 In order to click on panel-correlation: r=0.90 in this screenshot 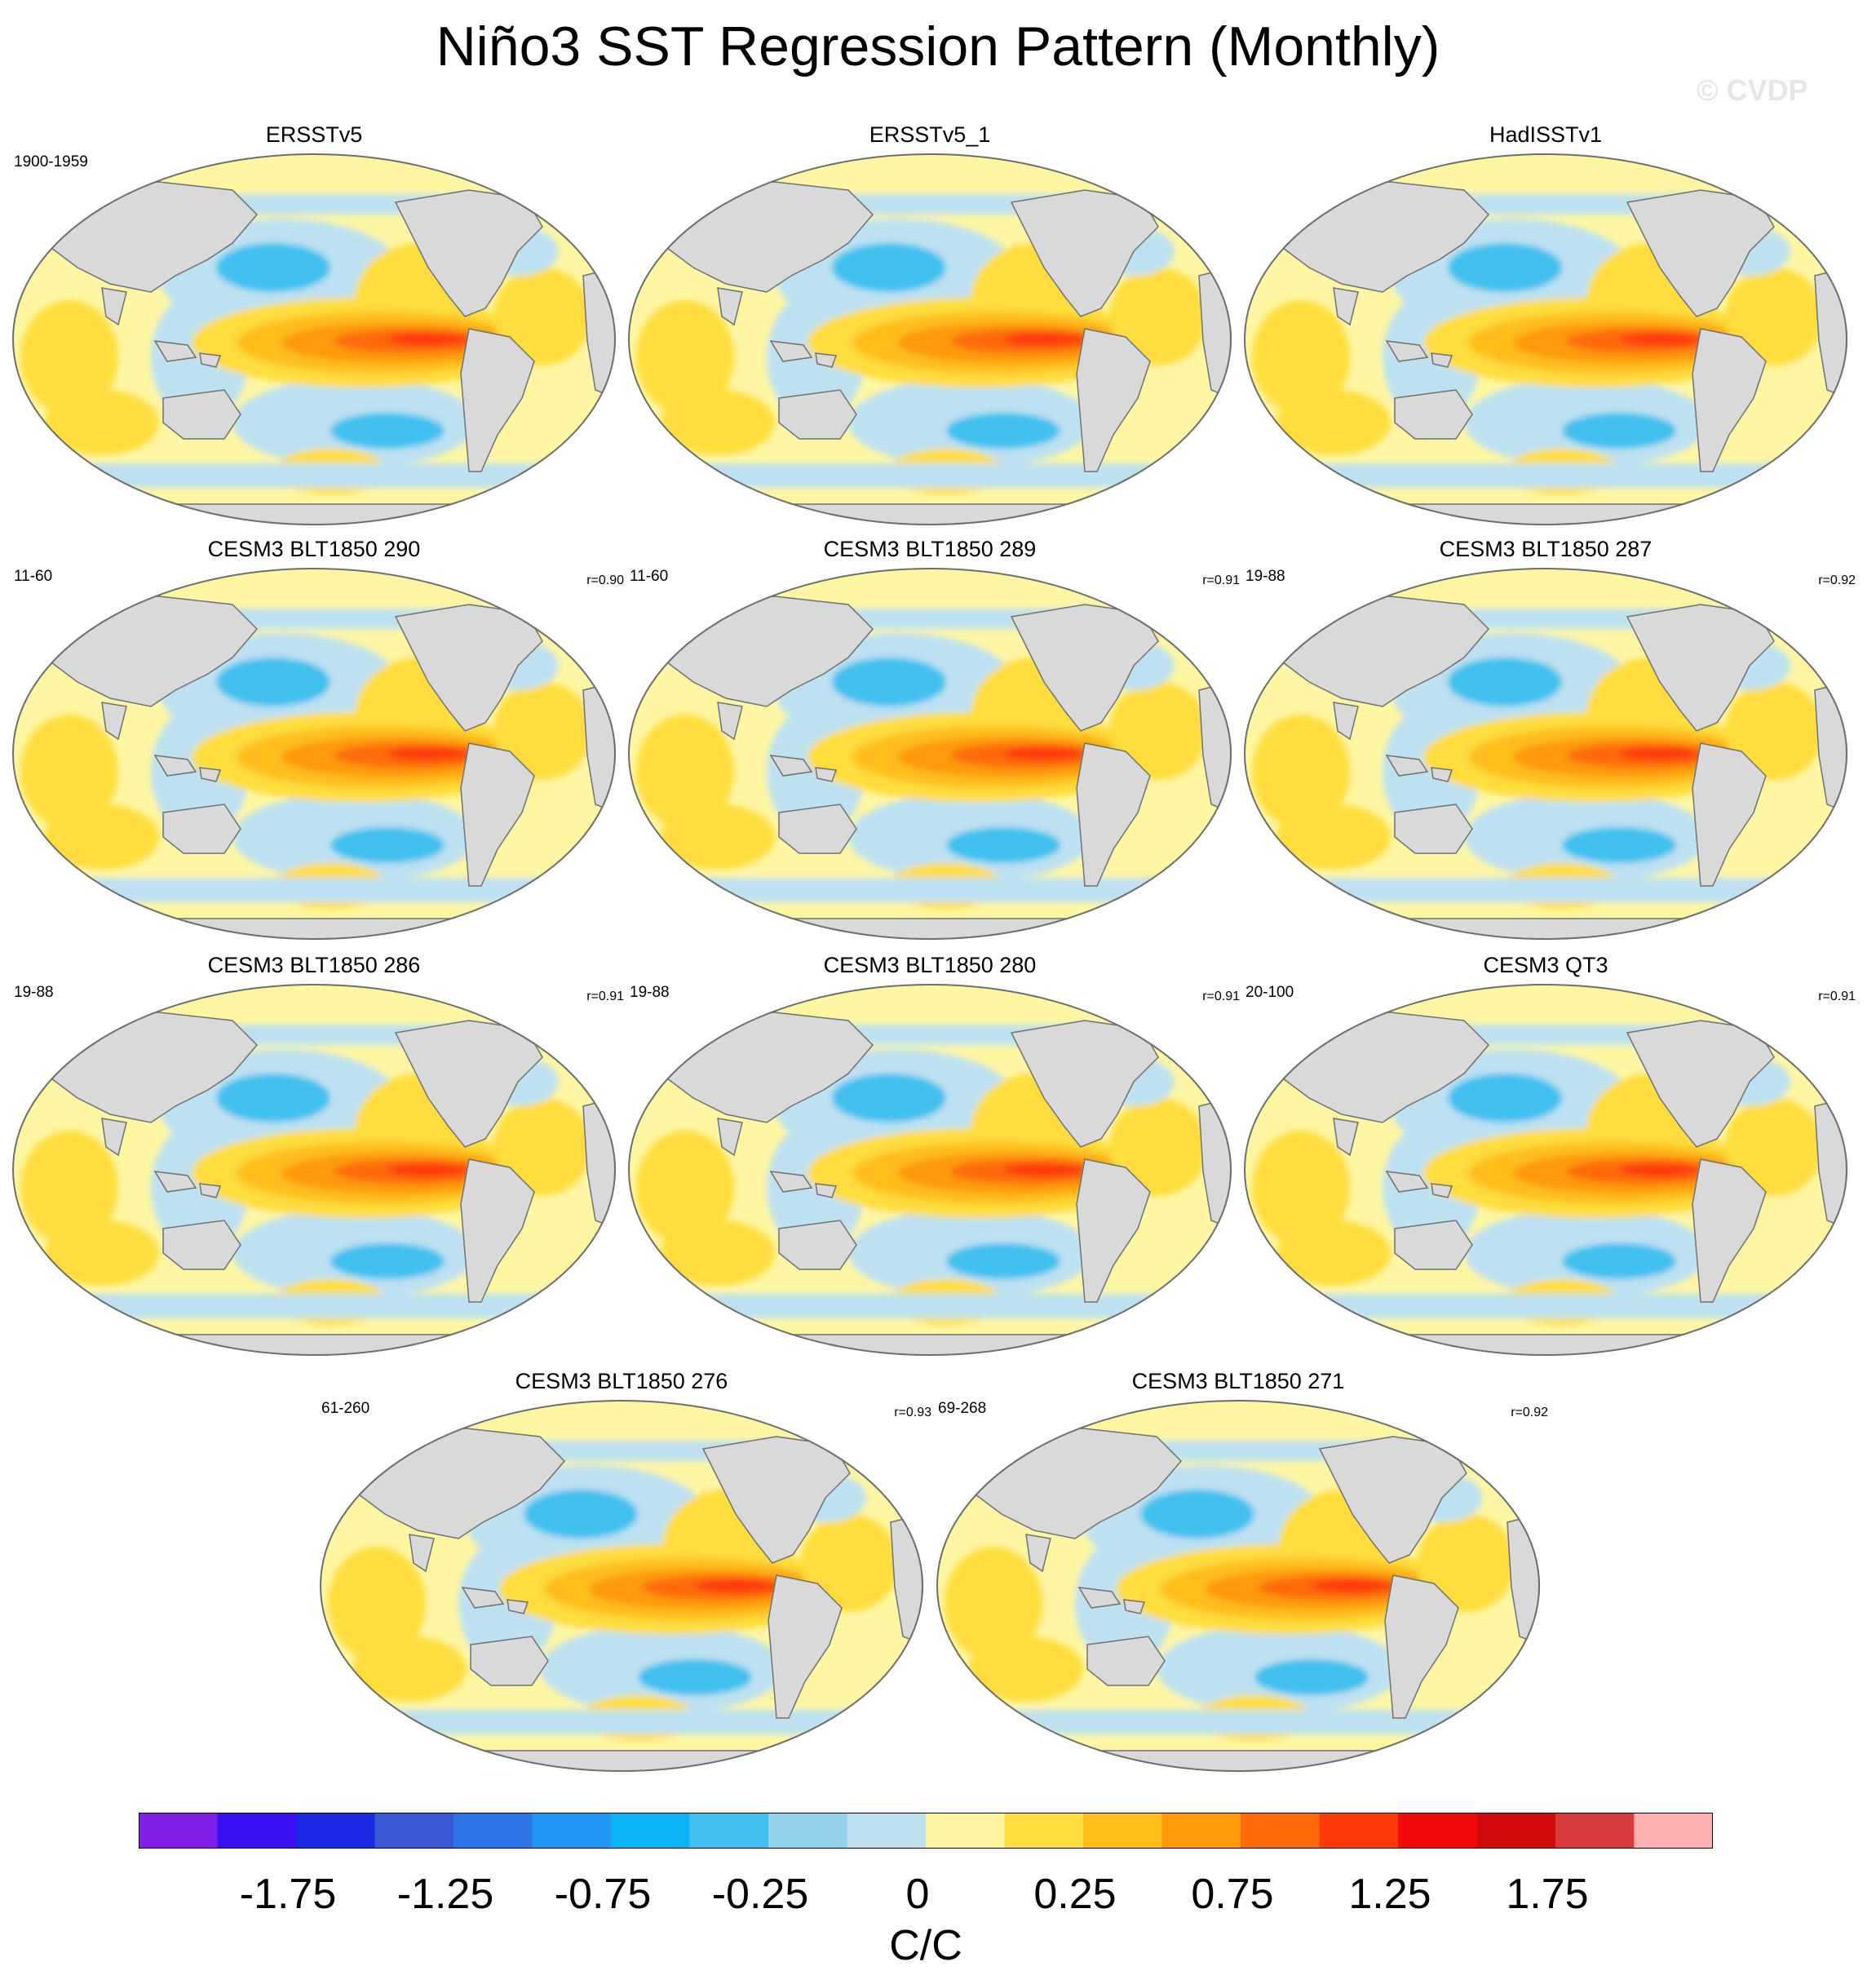, I will do `click(605, 580)`.